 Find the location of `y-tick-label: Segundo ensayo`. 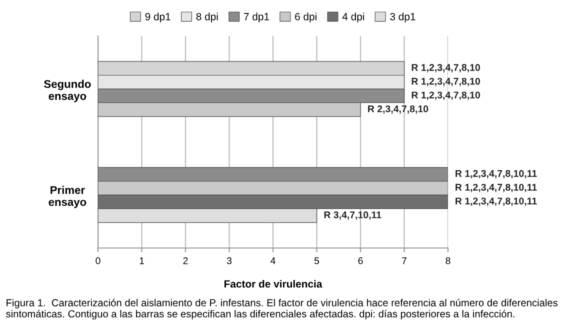

y-tick-label: Segundo ensayo is located at coordinates (67, 91).